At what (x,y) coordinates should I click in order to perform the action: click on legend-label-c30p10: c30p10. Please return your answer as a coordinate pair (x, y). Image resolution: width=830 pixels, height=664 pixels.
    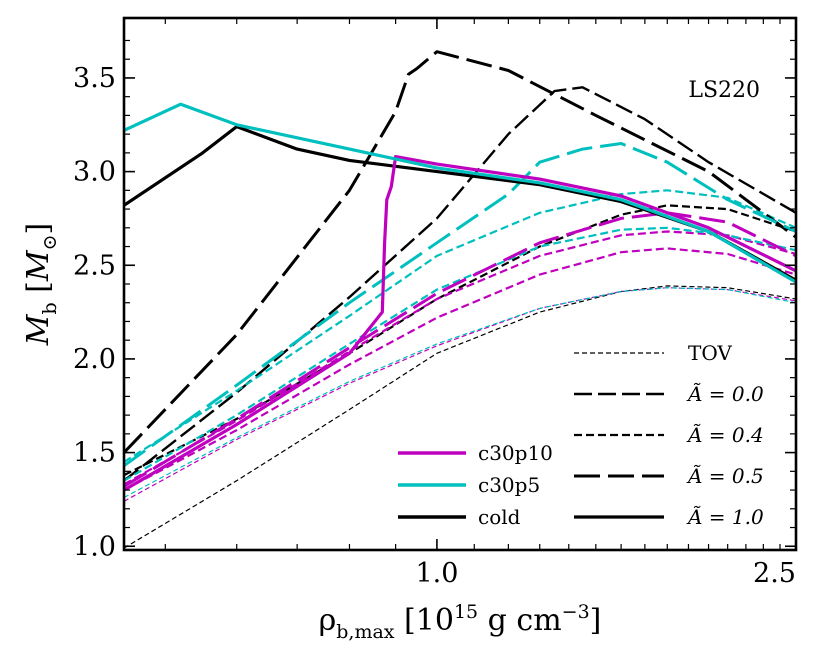
    Looking at the image, I should click on (515, 453).